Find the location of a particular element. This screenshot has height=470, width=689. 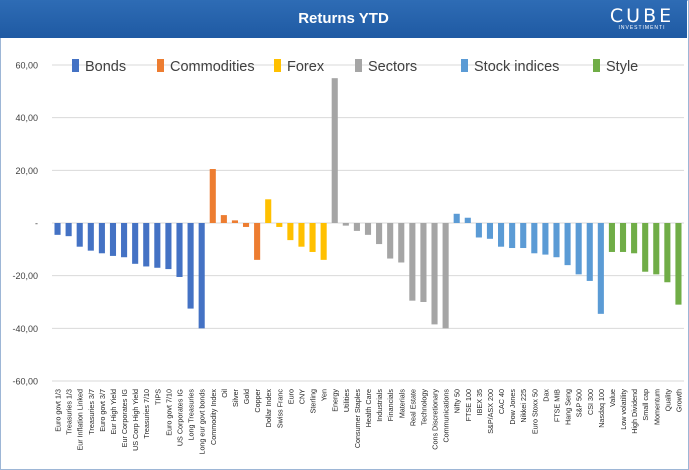

x-tick-label: Industrials is located at coordinates (379, 405).